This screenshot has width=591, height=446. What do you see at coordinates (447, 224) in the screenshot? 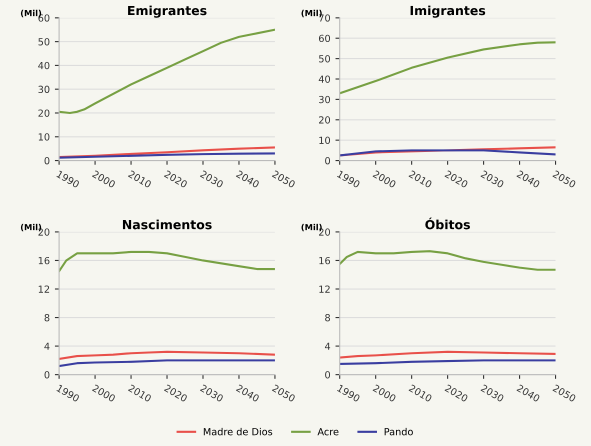
I see `chart-title: Óbitos` at bounding box center [447, 224].